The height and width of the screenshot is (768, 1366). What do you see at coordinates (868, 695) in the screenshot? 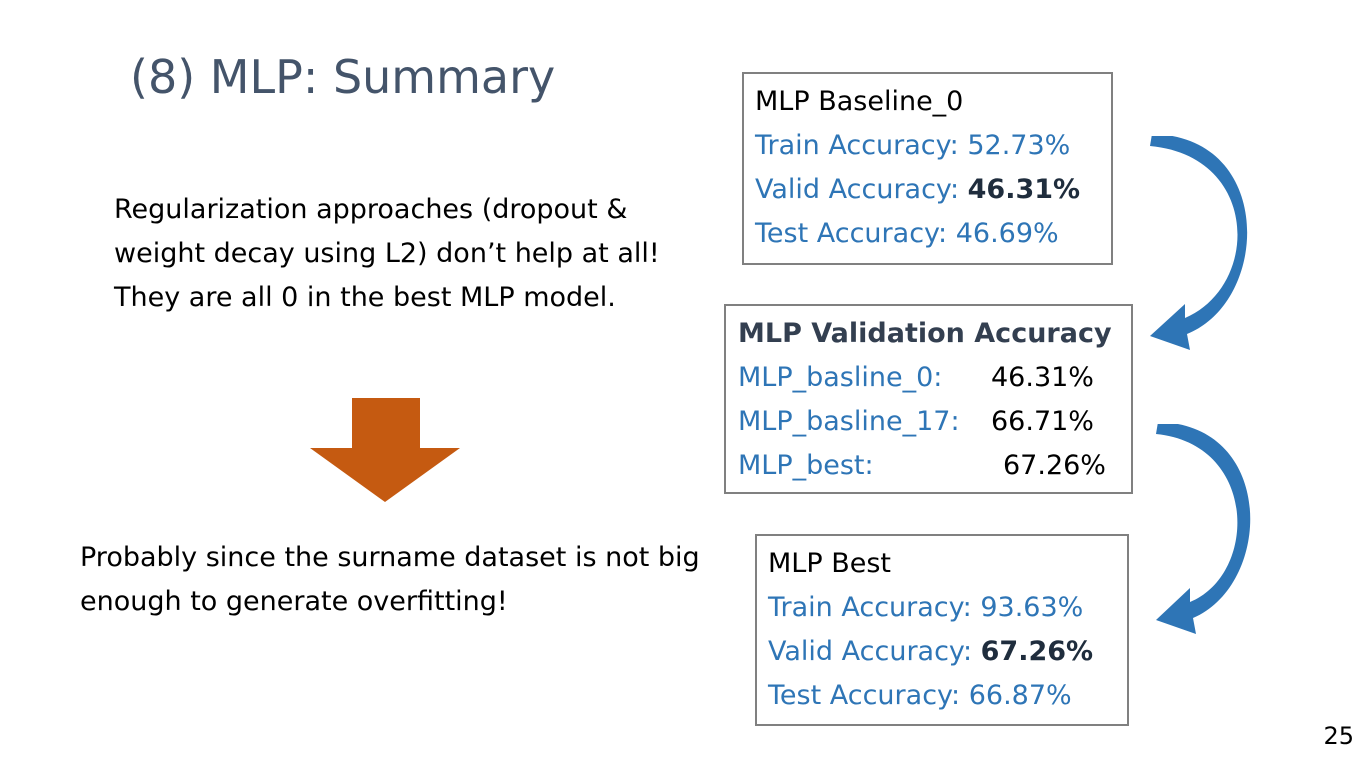
I see `best-test-label: Test Accuracy:` at bounding box center [868, 695].